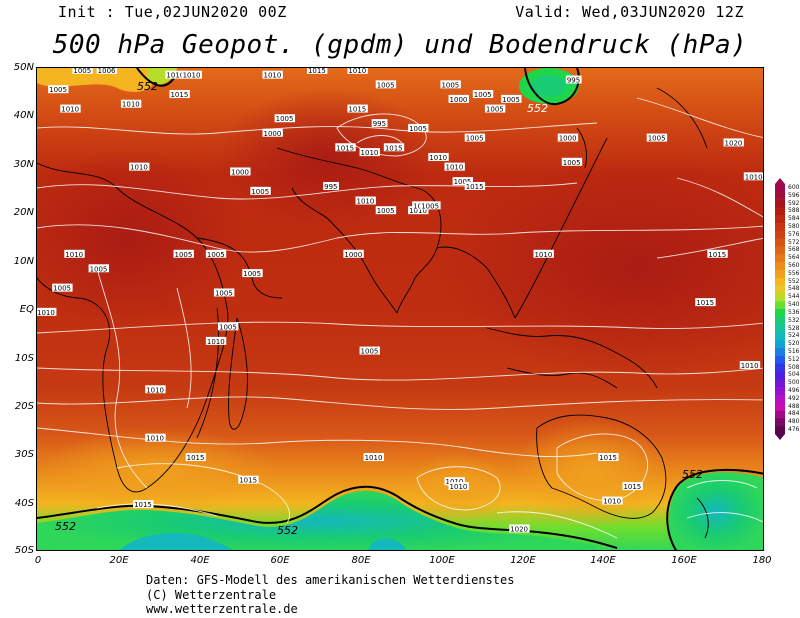  I want to click on color-scale-label: 528, so click(794, 328).